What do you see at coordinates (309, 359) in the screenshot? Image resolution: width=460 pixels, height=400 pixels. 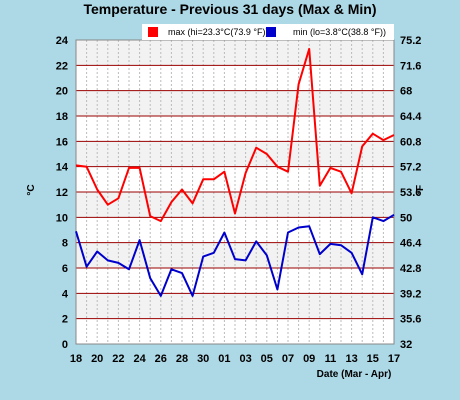 I see `x-tick-label: 09` at bounding box center [309, 359].